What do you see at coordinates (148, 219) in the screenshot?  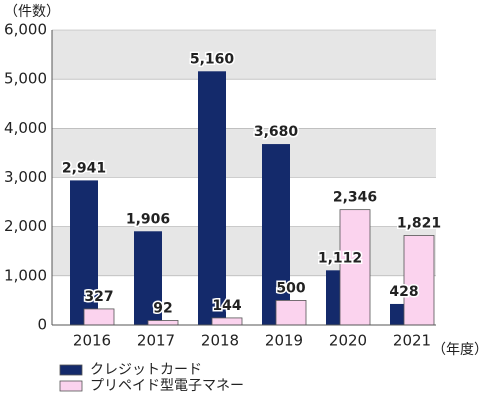 I see `value-label: 1,906` at bounding box center [148, 219].